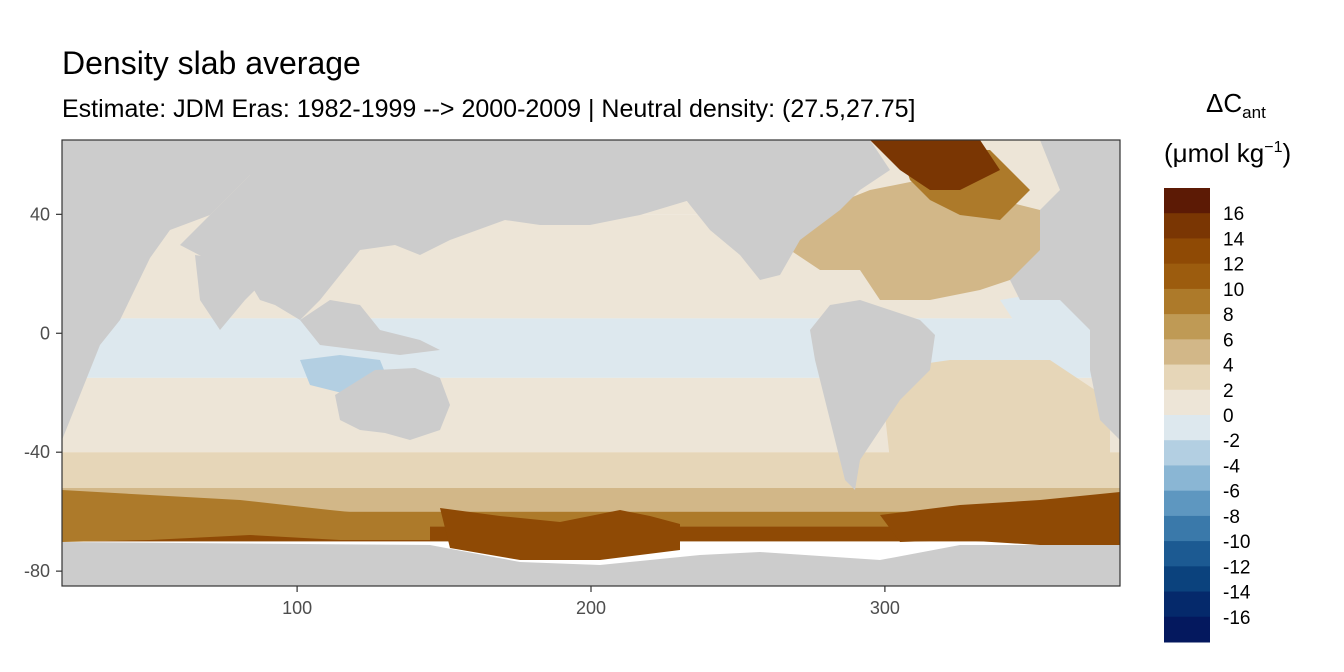 The image size is (1344, 672). Describe the element at coordinates (1231, 466) in the screenshot. I see `legend-break-label: -4` at that location.